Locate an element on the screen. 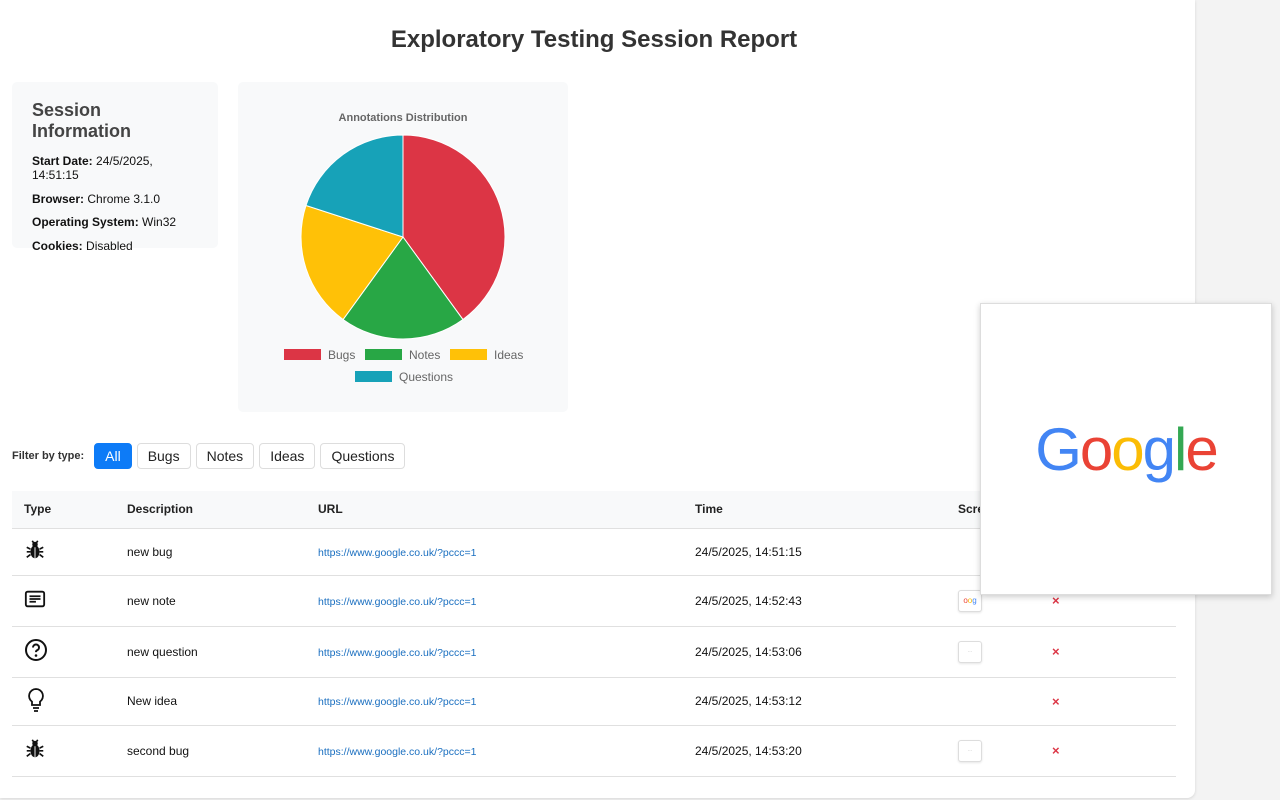 The width and height of the screenshot is (1280, 800). screenshot-preview-popup: Google is located at coordinates (1126, 449).